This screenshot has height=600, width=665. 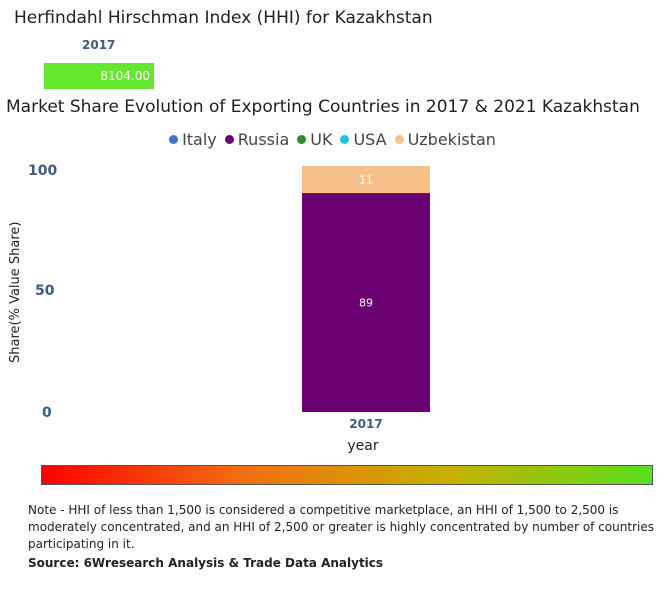 I want to click on y-tick-50: 50, so click(x=45, y=291).